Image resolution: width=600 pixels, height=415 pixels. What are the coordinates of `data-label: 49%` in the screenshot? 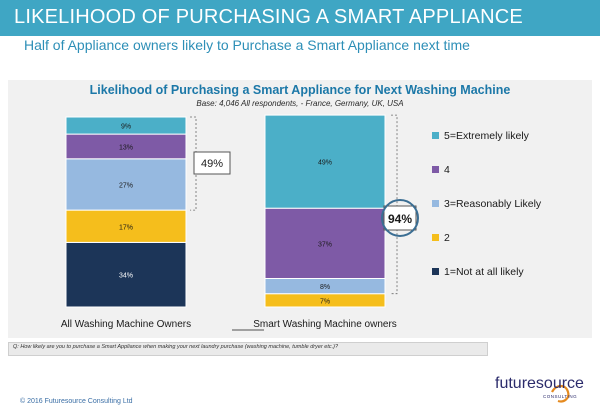 It's located at (325, 163).